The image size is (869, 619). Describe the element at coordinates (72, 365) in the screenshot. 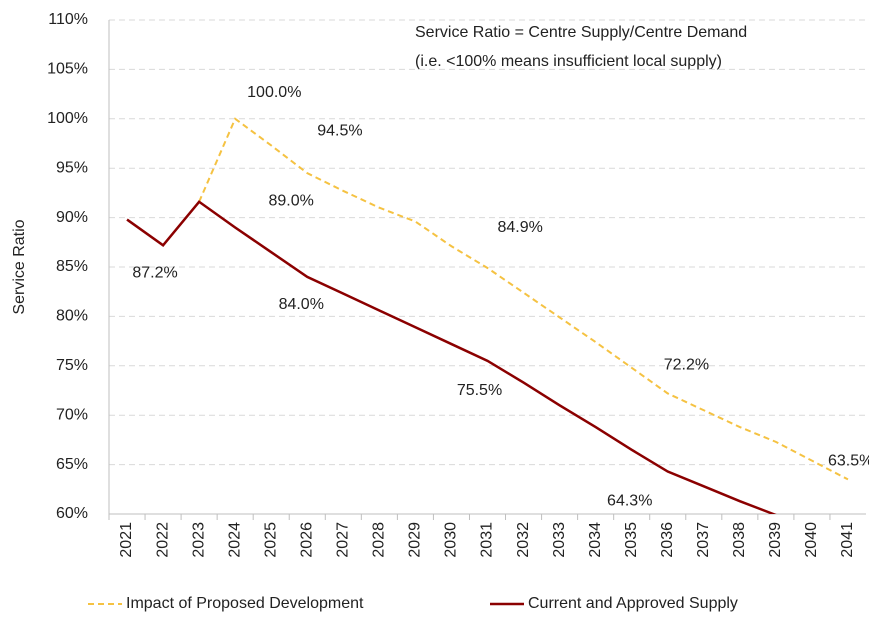

I see `y-tick-label: 75%` at that location.